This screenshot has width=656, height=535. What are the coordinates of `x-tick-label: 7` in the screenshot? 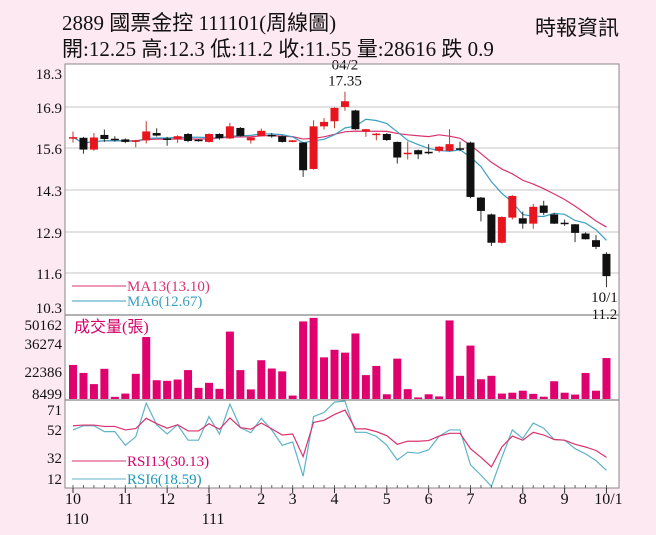 It's located at (470, 499).